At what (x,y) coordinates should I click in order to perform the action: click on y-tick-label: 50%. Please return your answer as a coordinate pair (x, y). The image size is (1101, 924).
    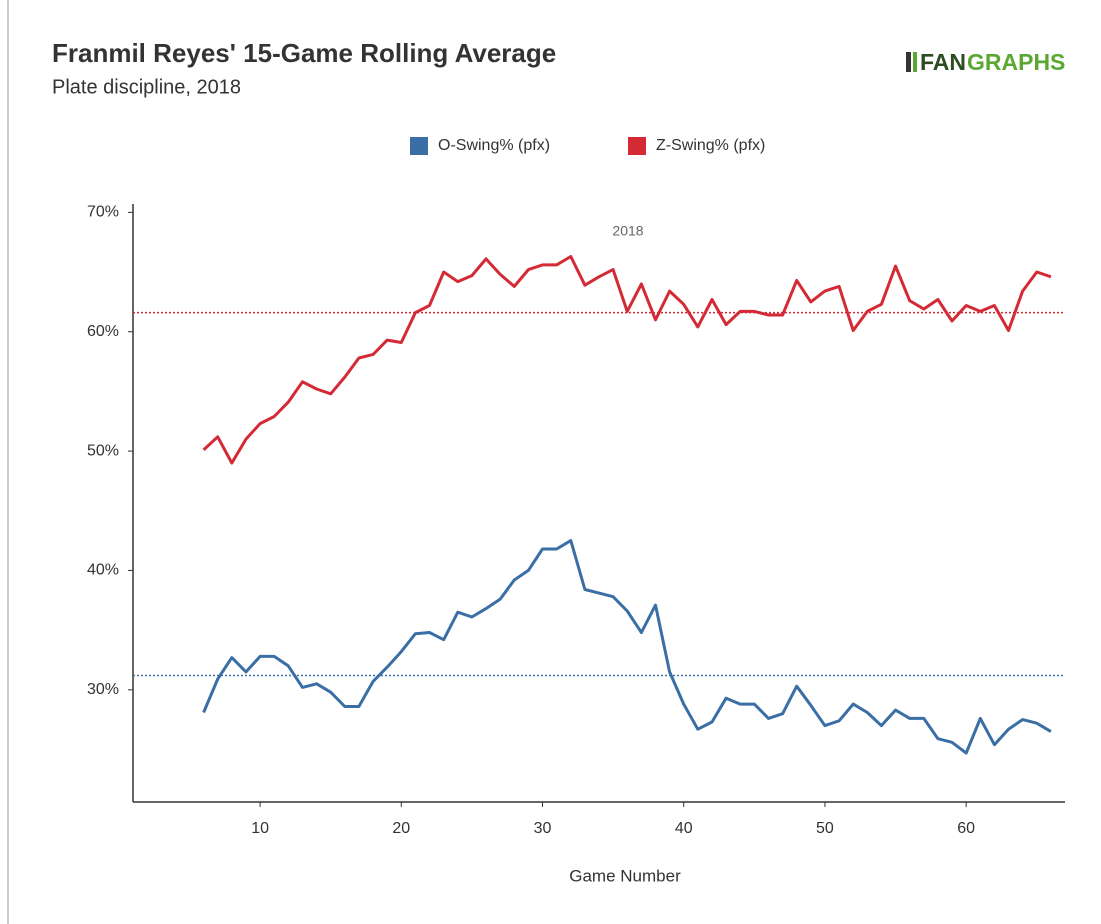
    Looking at the image, I should click on (103, 450).